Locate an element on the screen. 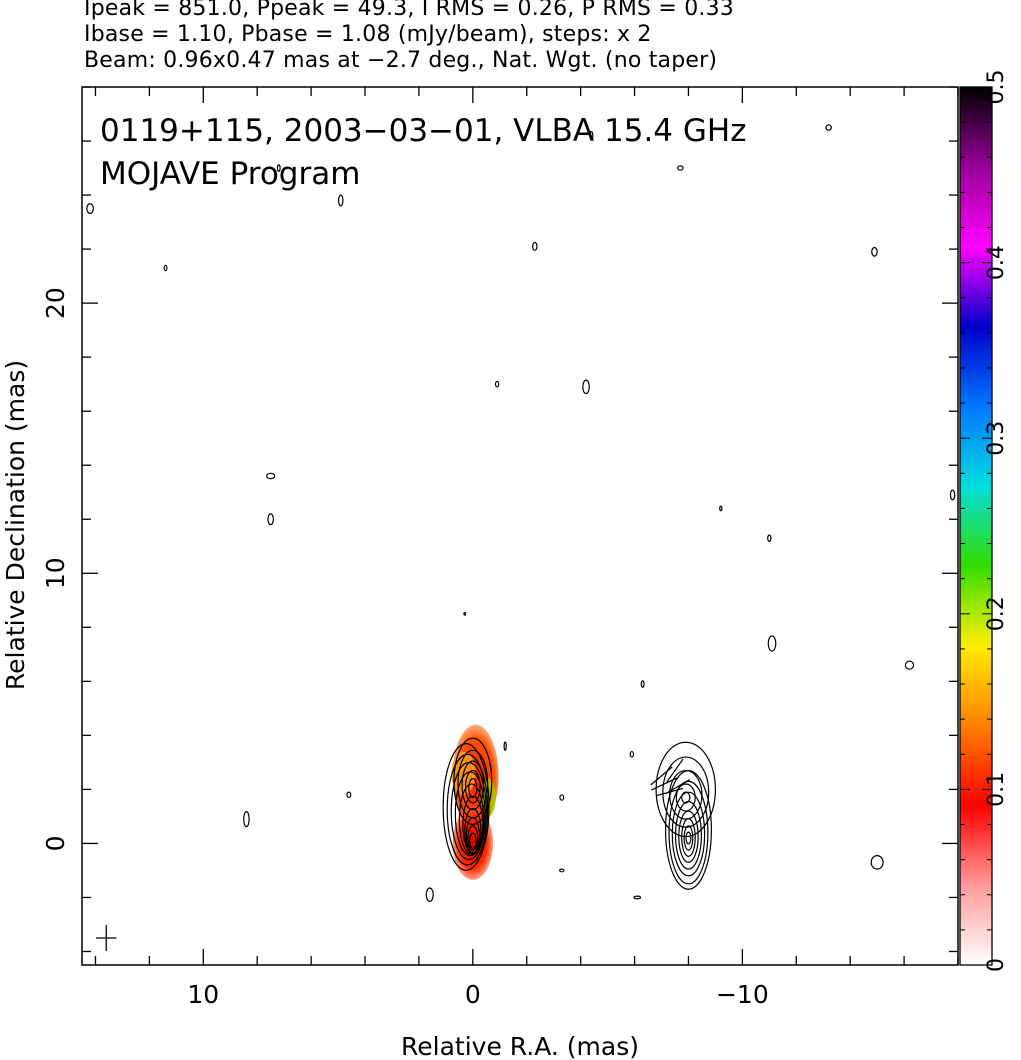 The width and height of the screenshot is (1021, 1060). x-tick-label: −10 is located at coordinates (742, 994).